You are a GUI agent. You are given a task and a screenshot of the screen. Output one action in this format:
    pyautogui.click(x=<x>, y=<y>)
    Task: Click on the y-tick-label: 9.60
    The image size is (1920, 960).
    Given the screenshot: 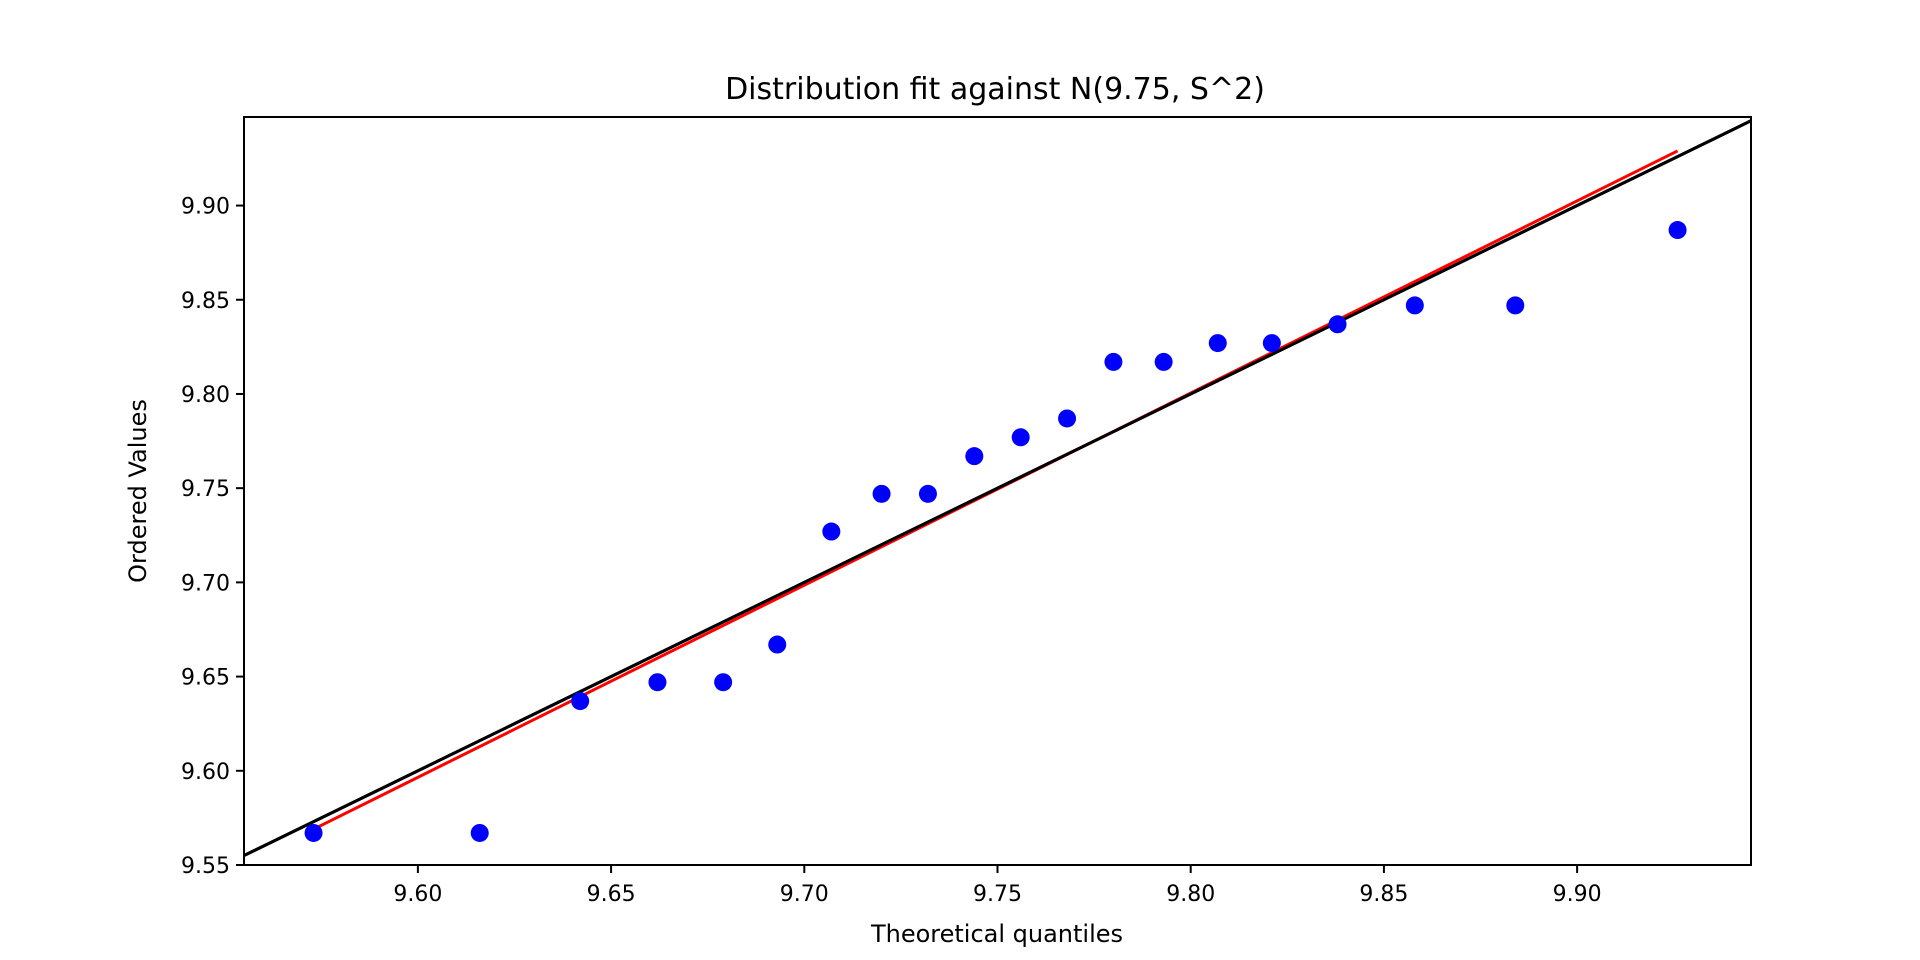 What is the action you would take?
    pyautogui.click(x=205, y=772)
    